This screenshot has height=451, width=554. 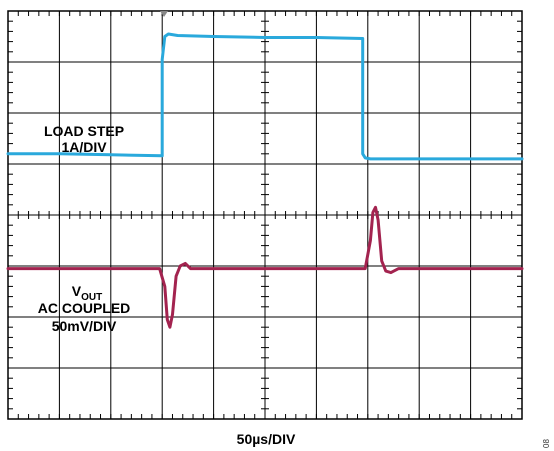 I want to click on x-axis-label: 50µs/DIV, so click(x=266, y=439).